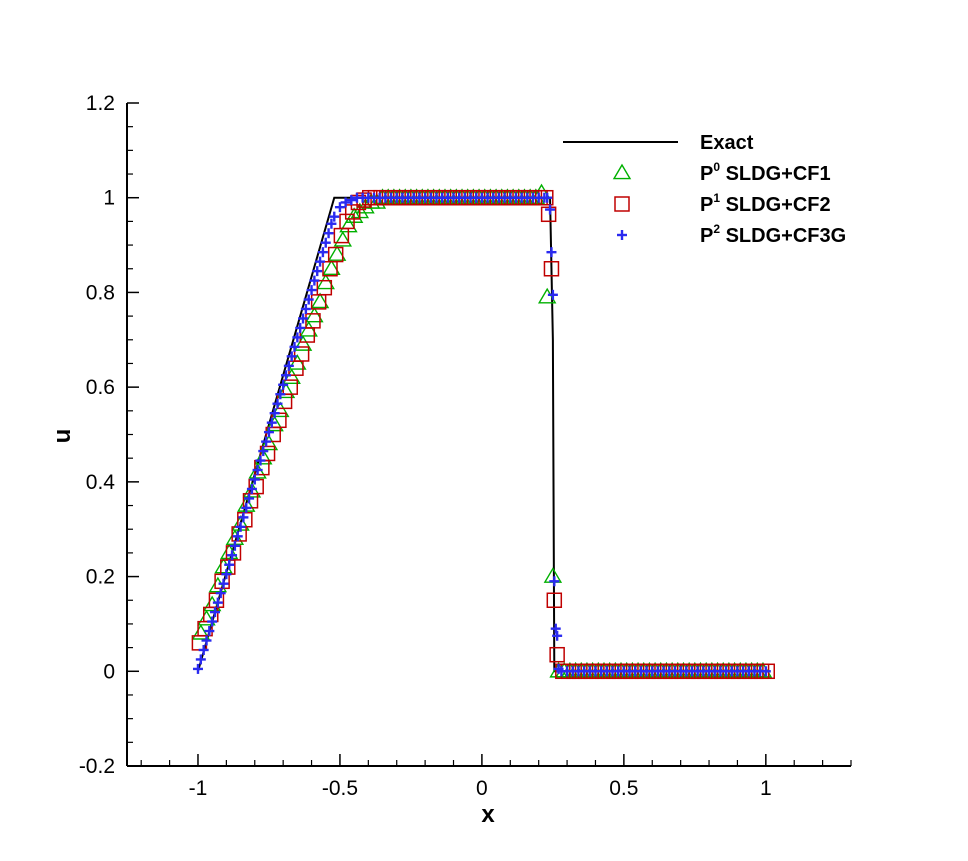 Image resolution: width=968 pixels, height=861 pixels. Describe the element at coordinates (109, 198) in the screenshot. I see `y-tick-label: 1` at that location.